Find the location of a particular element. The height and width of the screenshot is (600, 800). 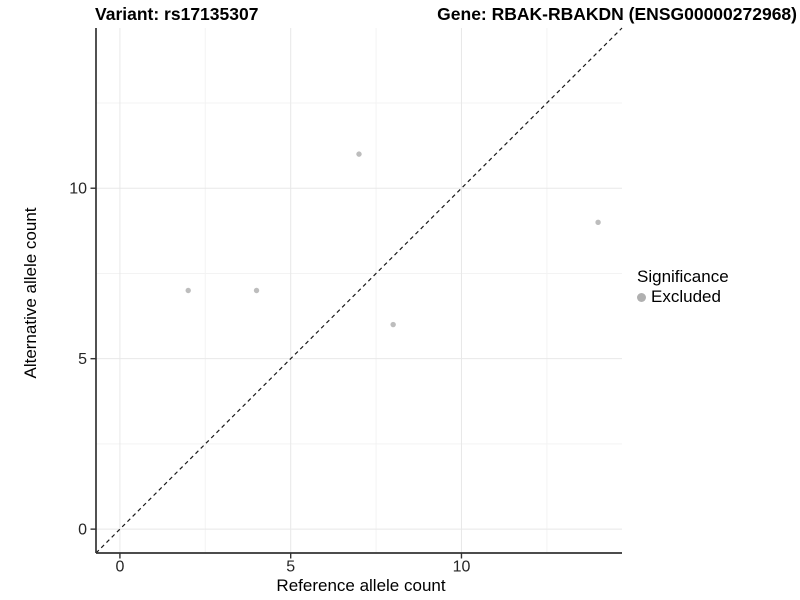

gene-title: Gene: RBAK-RBAKDN (ENSG00000272968) is located at coordinates (617, 14).